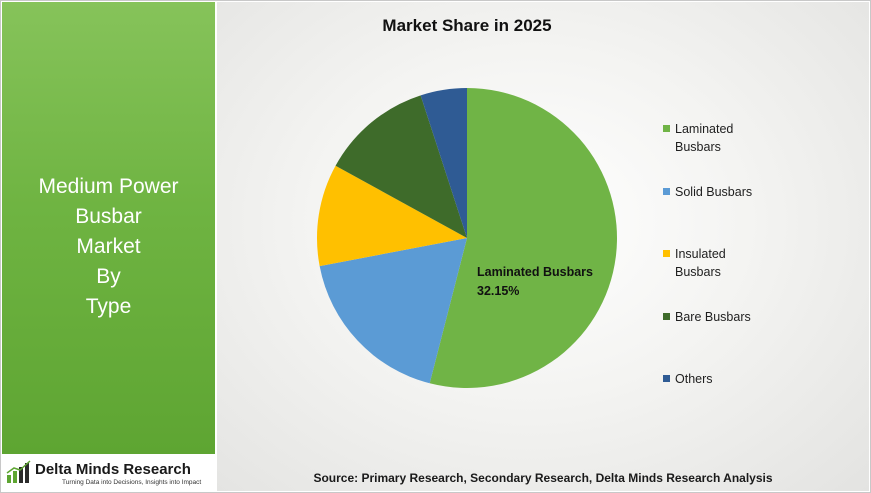 Image resolution: width=871 pixels, height=493 pixels. I want to click on pie-slice-insulated-busbars, so click(392, 216).